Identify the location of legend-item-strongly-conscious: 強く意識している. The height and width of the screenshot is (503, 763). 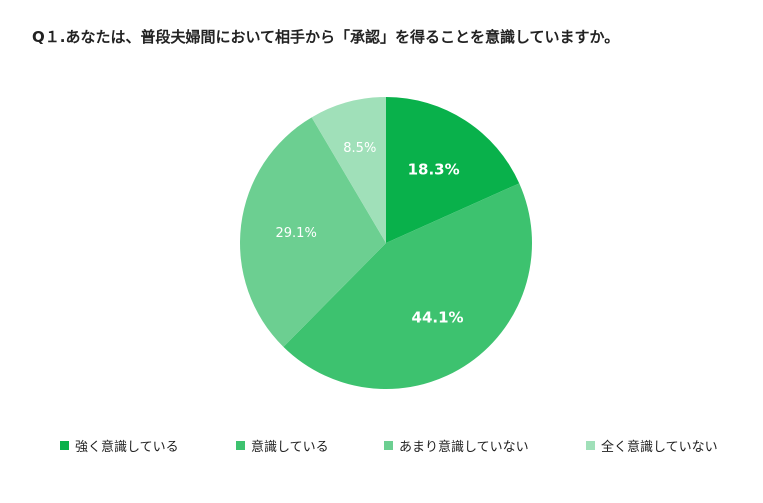
(119, 445).